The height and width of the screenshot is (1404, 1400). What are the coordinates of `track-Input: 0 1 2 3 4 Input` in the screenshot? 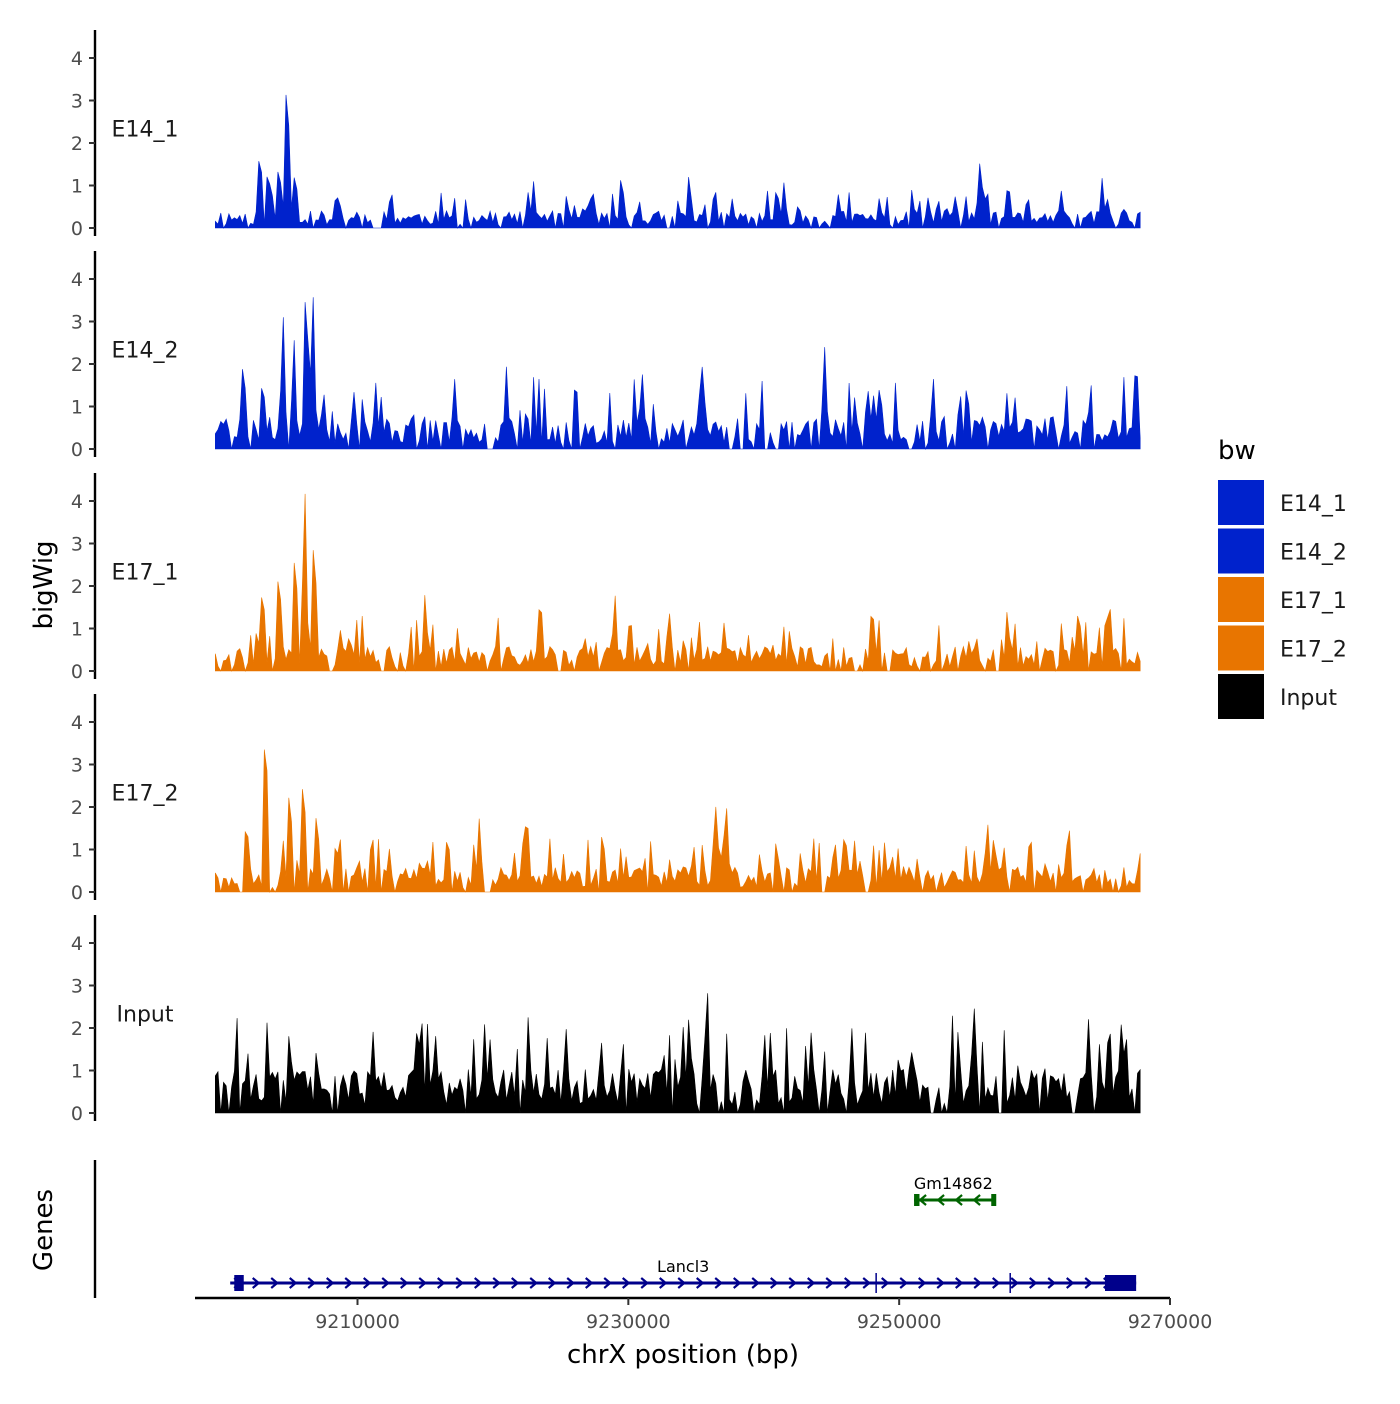 It's located at (606, 1020).